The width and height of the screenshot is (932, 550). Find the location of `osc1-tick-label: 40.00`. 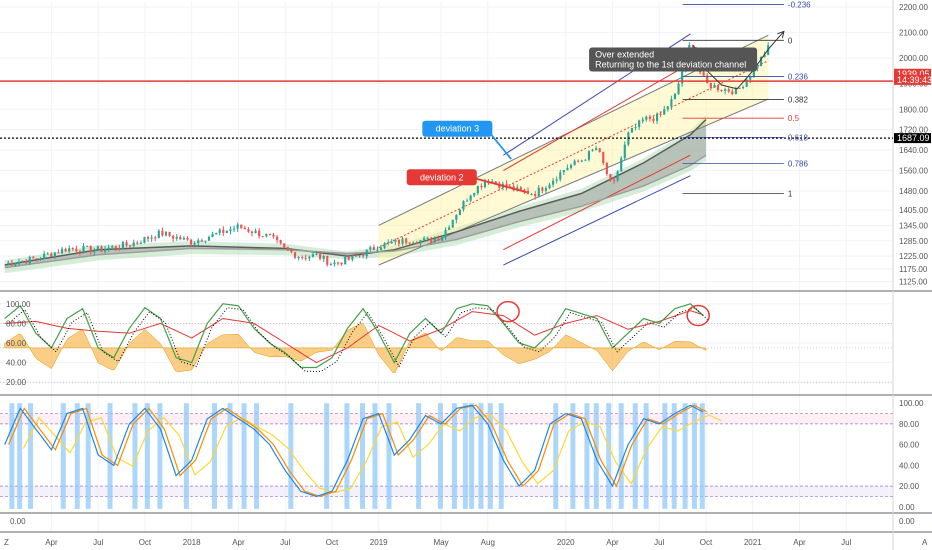

osc1-tick-label: 40.00 is located at coordinates (16, 363).